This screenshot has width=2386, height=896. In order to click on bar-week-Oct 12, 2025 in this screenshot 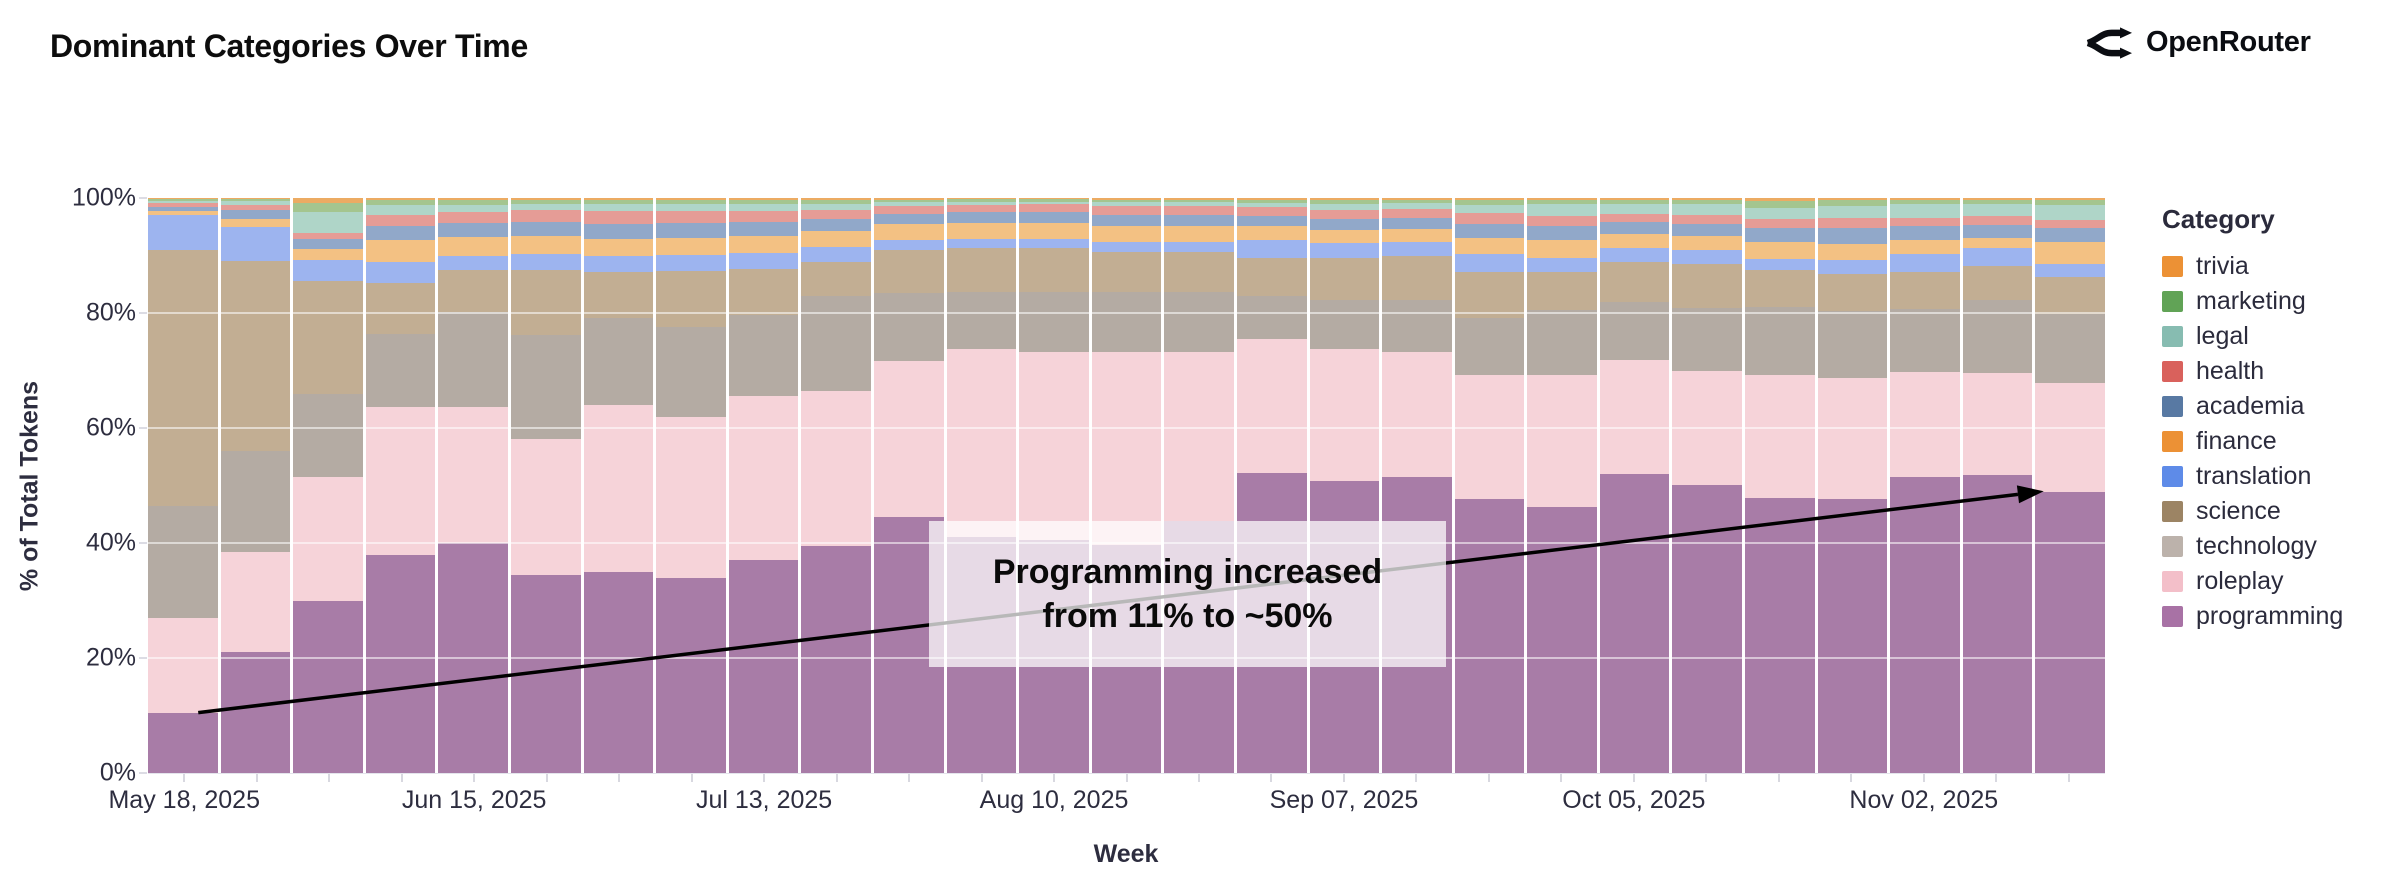, I will do `click(1707, 485)`.